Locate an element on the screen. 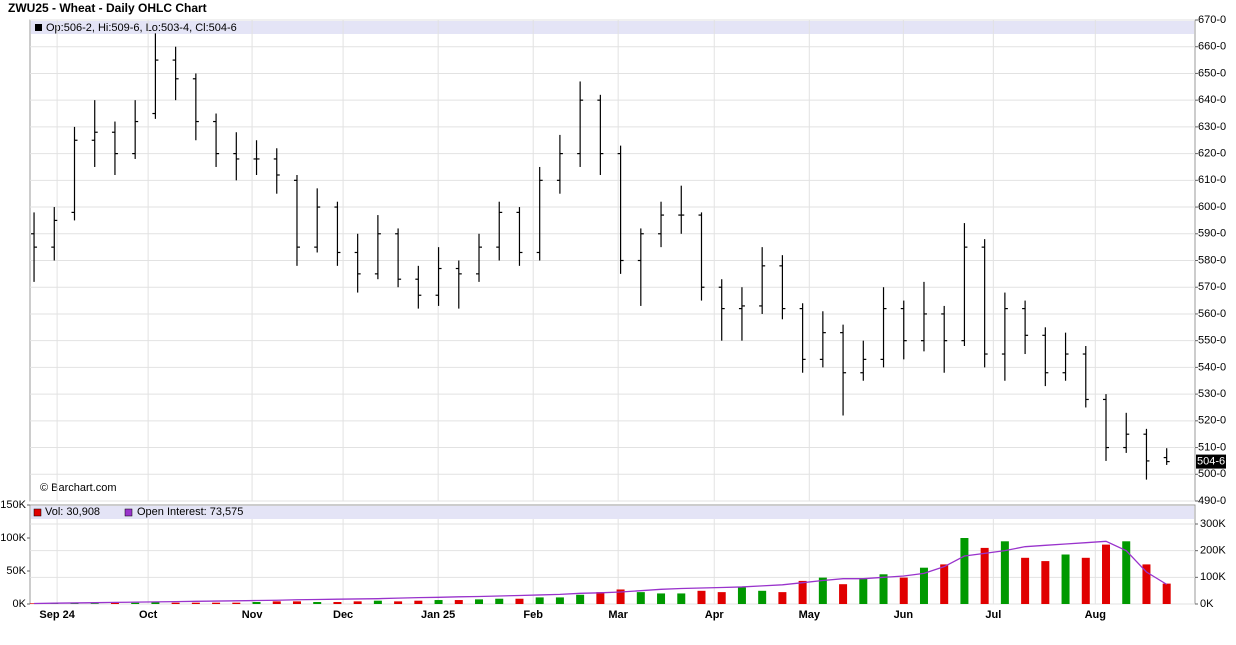 This screenshot has width=1236, height=645. last-price-label: 504-6 is located at coordinates (1211, 461).